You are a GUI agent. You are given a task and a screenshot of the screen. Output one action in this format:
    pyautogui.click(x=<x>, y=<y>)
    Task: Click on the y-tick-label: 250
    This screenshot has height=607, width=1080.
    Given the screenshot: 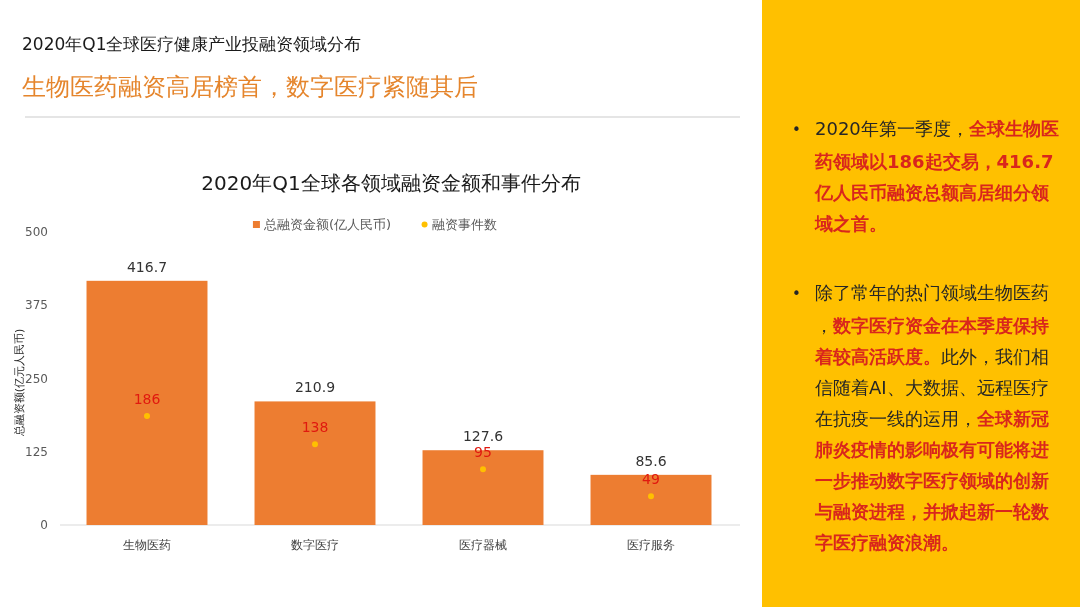 What is the action you would take?
    pyautogui.click(x=36, y=378)
    